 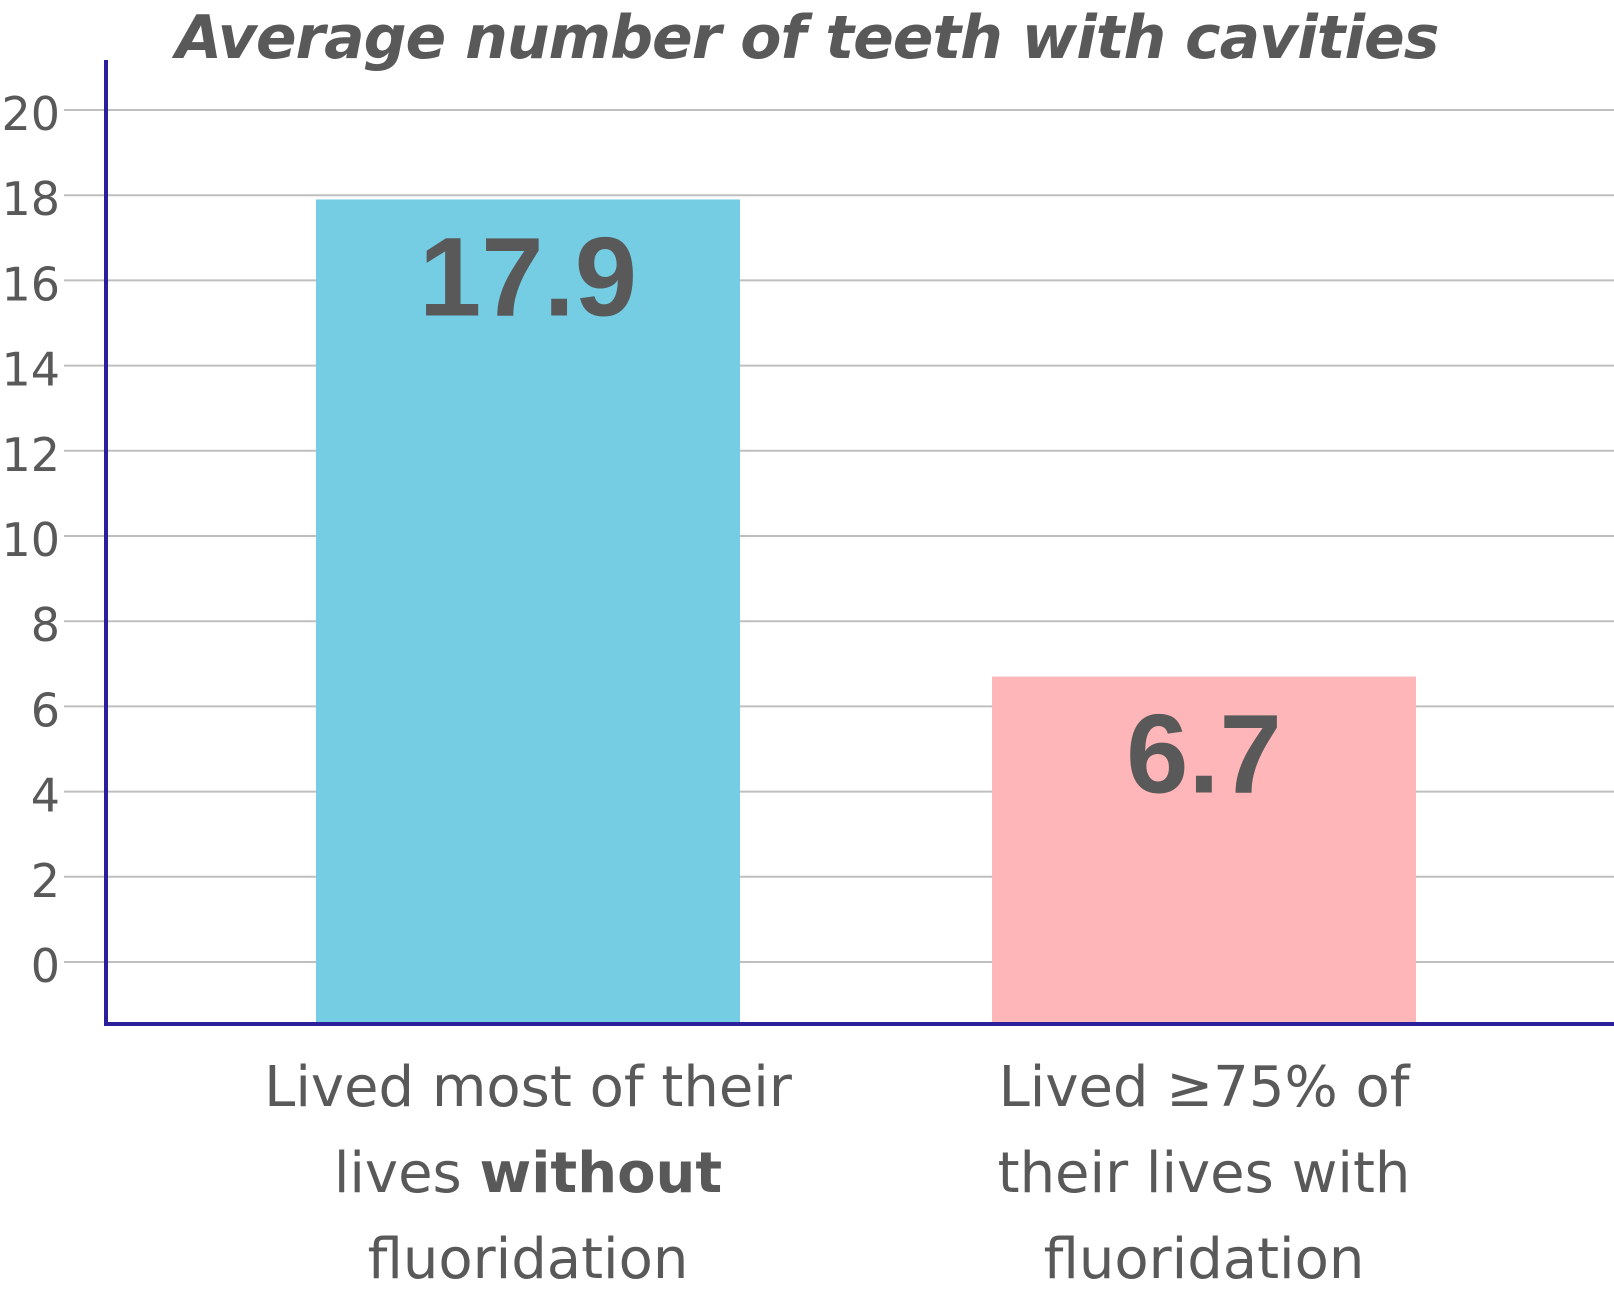 What do you see at coordinates (807, 38) in the screenshot?
I see `chart-title: Average number of teeth with cavities` at bounding box center [807, 38].